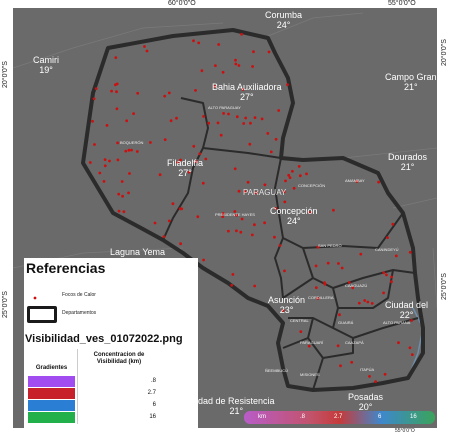 This screenshot has width=451, height=434. Describe the element at coordinates (407, 310) in the screenshot. I see `city-label-ciudad-del-este: Ciudad del 22°` at that location.